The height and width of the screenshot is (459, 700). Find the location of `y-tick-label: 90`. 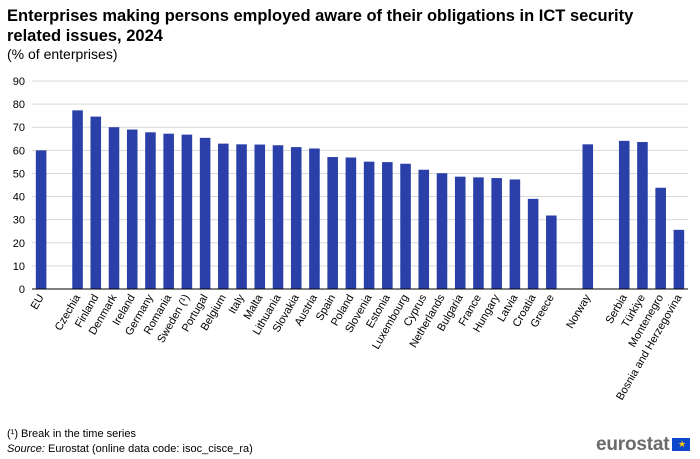

y-tick-label: 90 is located at coordinates (19, 82).